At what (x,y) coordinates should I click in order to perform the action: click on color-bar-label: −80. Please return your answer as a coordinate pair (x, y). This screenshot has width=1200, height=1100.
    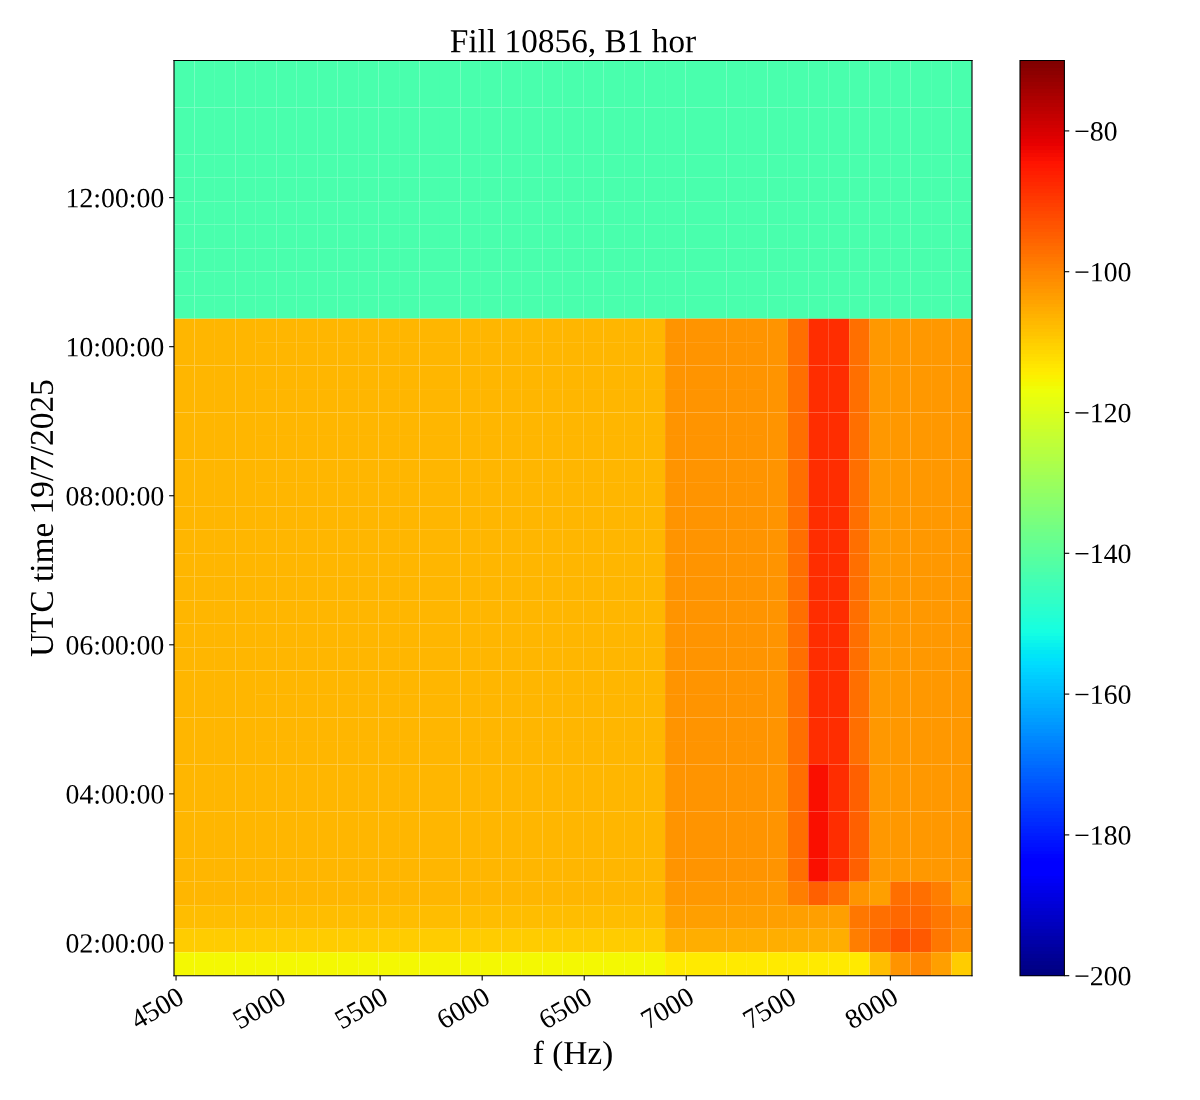
    Looking at the image, I should click on (1096, 131).